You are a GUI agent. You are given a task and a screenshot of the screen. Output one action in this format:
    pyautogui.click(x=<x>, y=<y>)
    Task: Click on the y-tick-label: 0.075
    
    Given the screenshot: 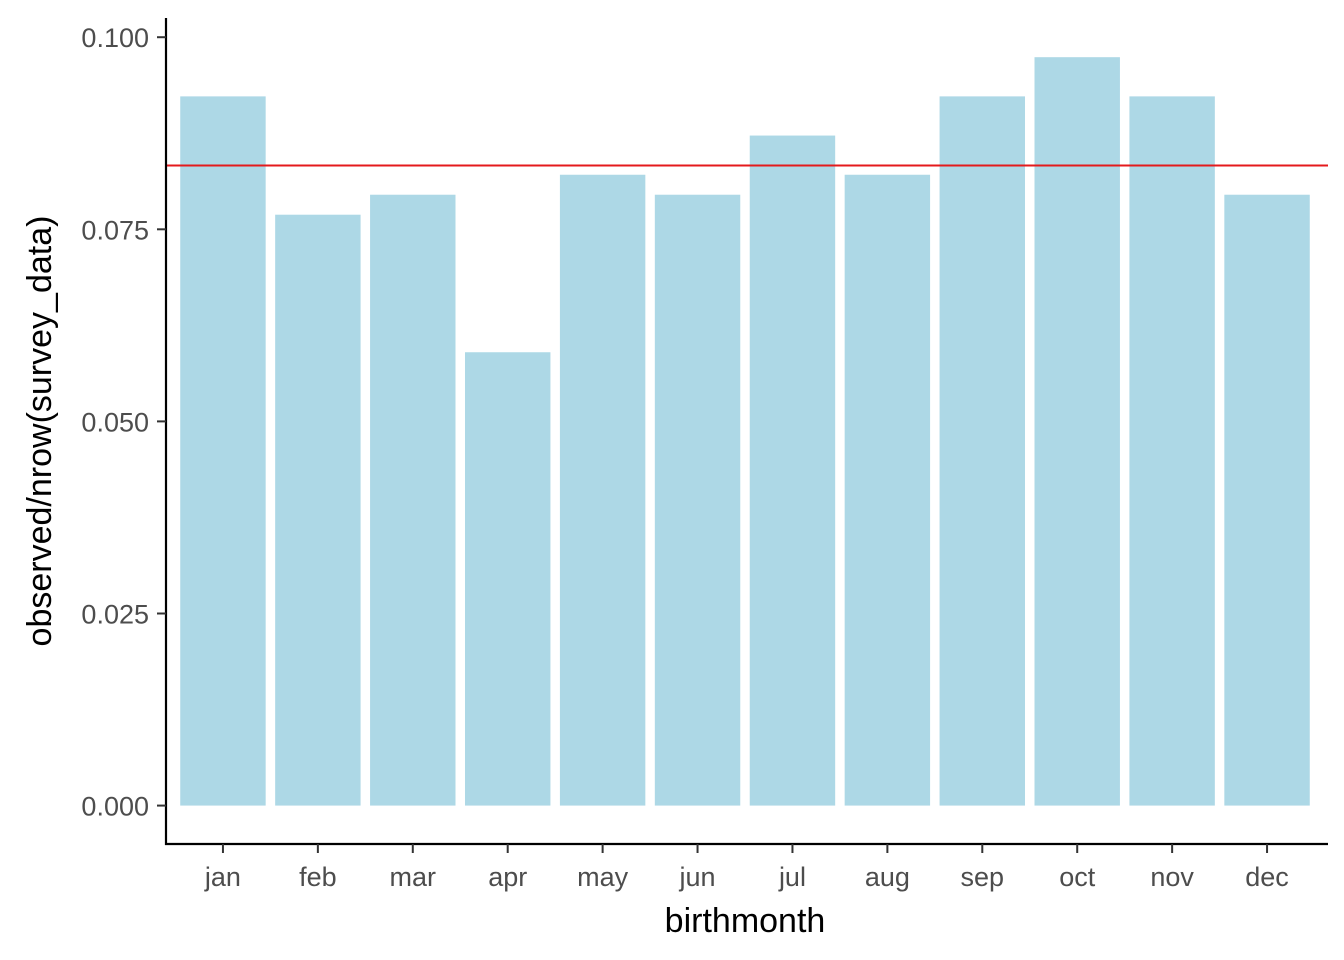 What is the action you would take?
    pyautogui.click(x=115, y=230)
    